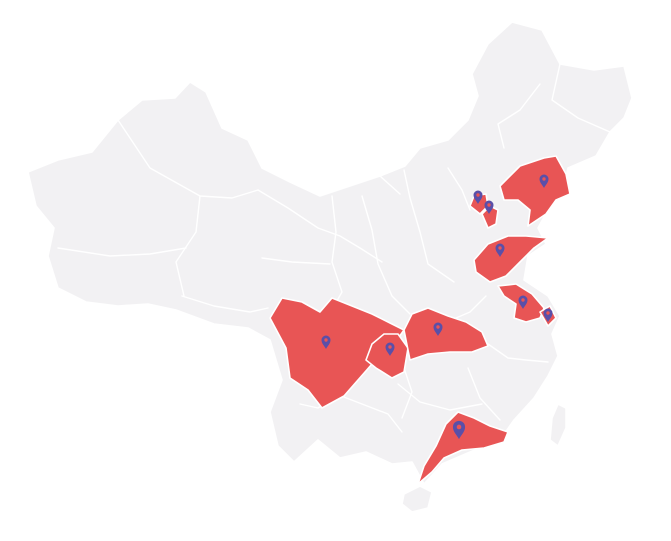 The height and width of the screenshot is (541, 671). I want to click on region-shandong, so click(511, 259).